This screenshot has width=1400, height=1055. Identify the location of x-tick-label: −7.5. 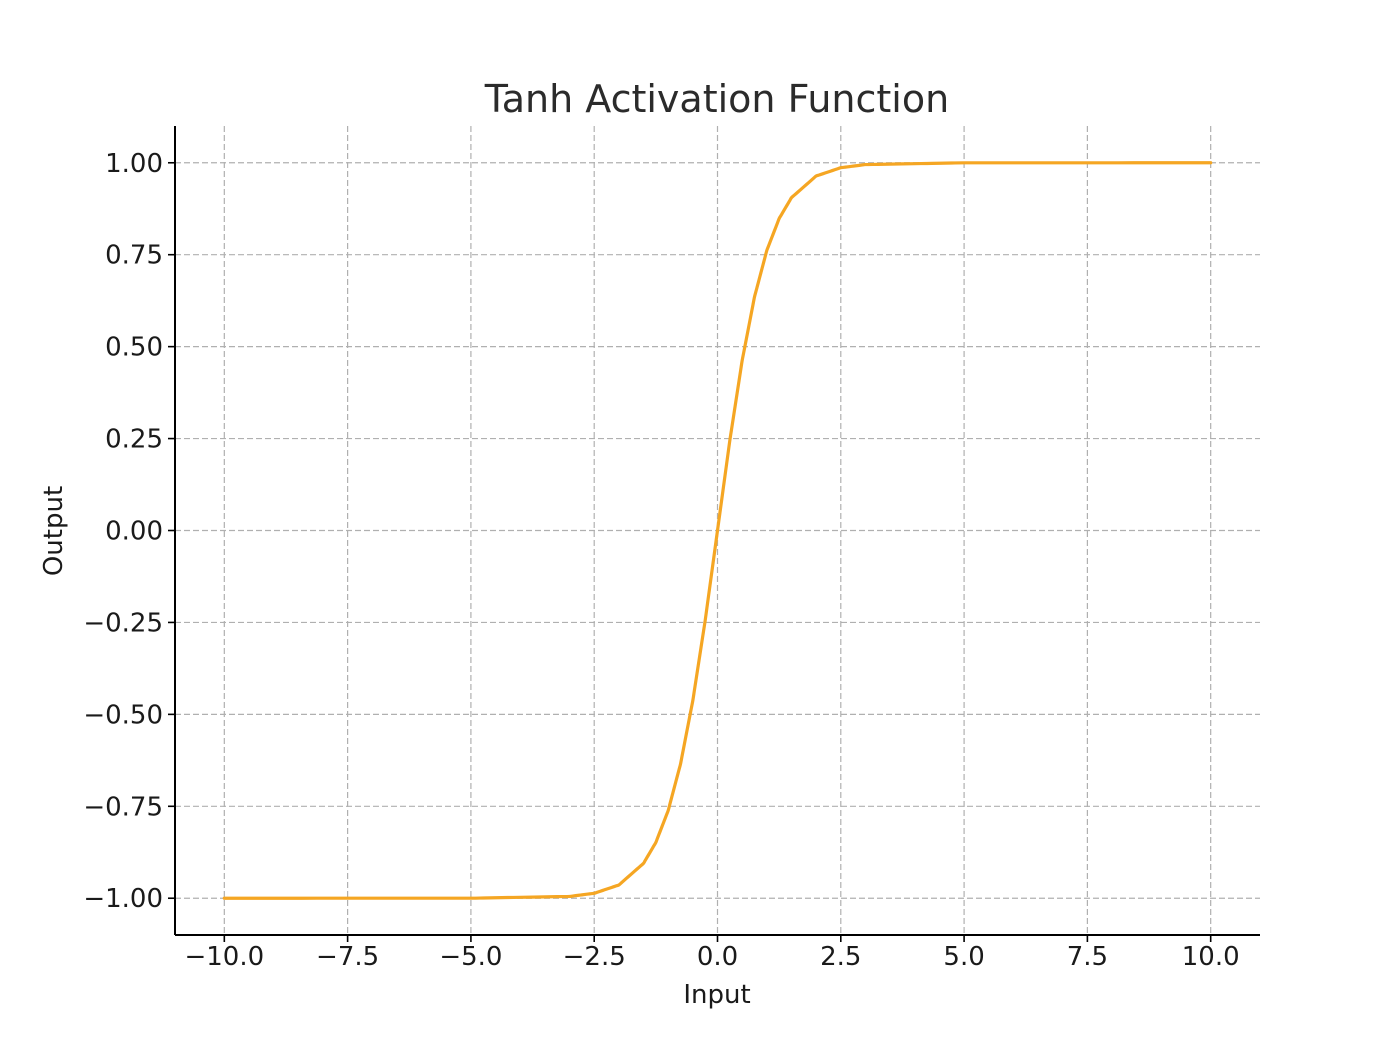
(347, 957).